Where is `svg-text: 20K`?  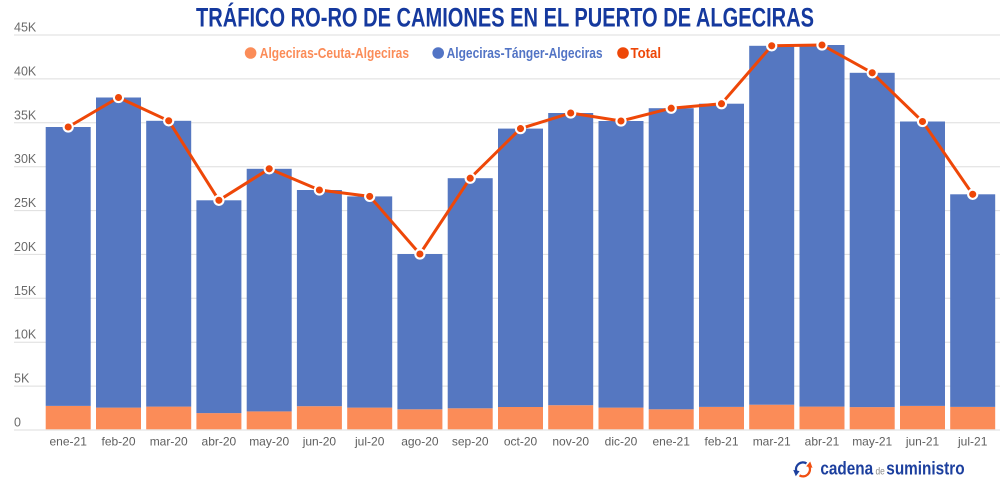
svg-text: 20K is located at coordinates (25, 247).